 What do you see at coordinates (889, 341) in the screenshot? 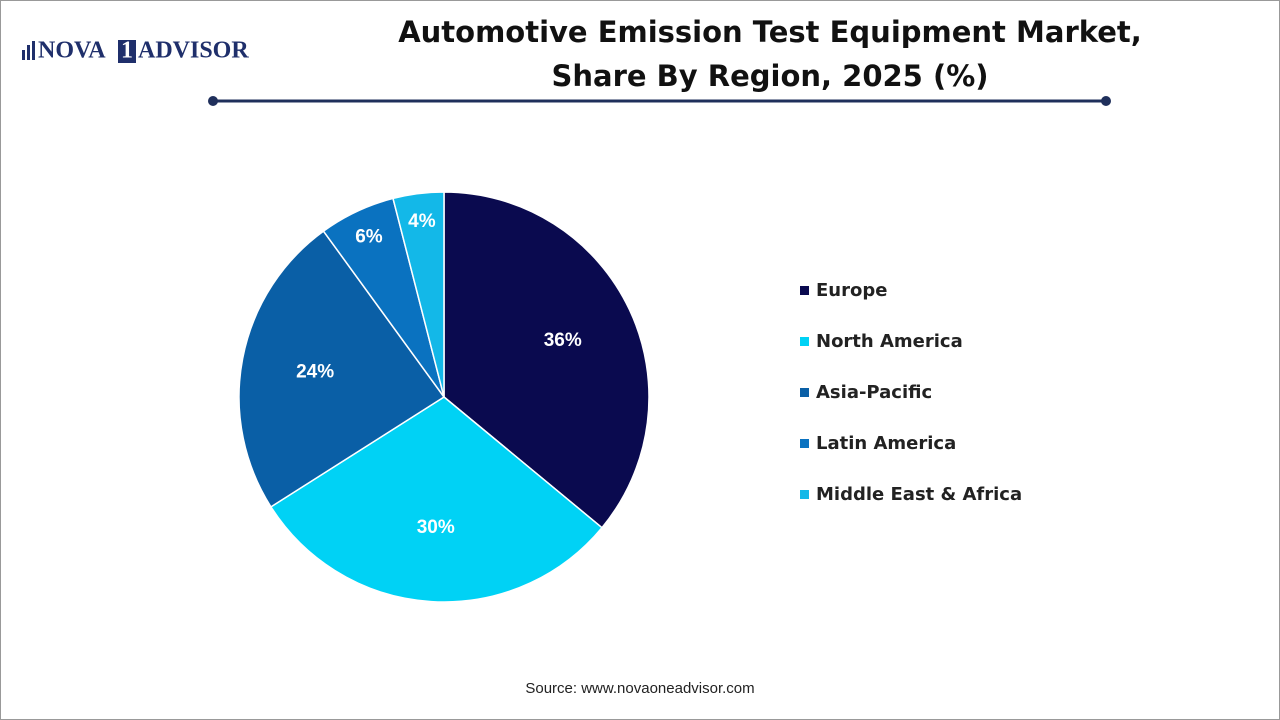
I see `legend-label: North America` at bounding box center [889, 341].